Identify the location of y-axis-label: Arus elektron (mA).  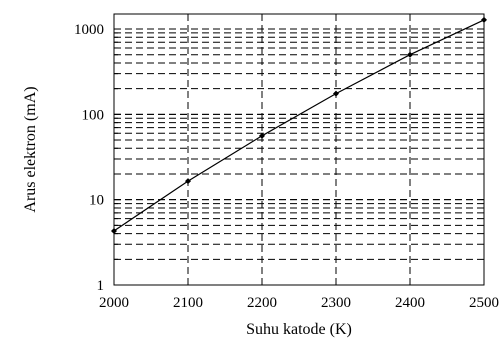
(30, 149).